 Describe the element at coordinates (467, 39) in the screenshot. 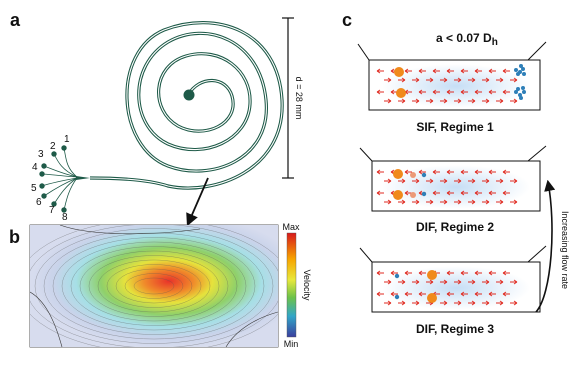

I see `size-condition-label: a < 0.07 Dh` at that location.